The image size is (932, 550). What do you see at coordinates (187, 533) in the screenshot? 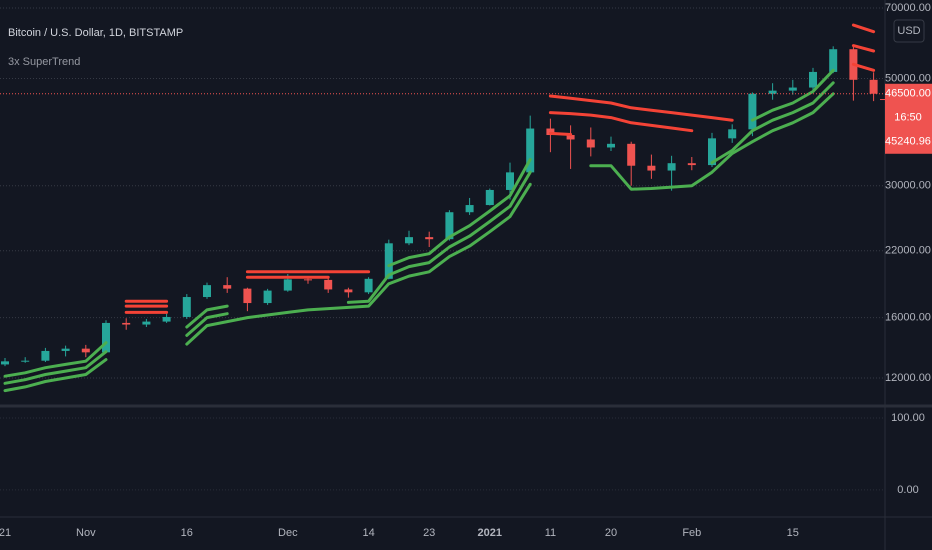
I see `x-tick-label: 16` at bounding box center [187, 533].